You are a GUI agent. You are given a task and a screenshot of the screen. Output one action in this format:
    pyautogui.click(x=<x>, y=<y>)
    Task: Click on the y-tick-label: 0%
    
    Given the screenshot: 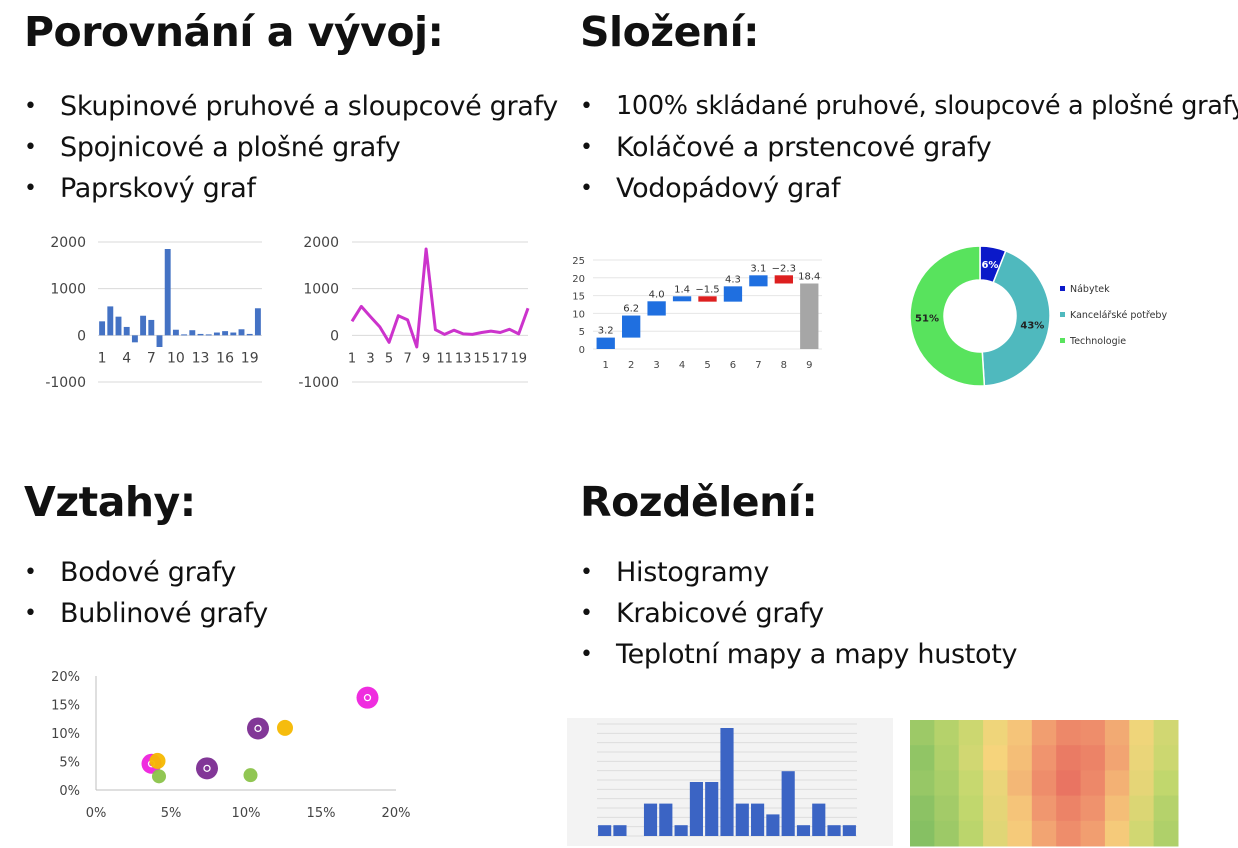 What is the action you would take?
    pyautogui.click(x=69, y=791)
    